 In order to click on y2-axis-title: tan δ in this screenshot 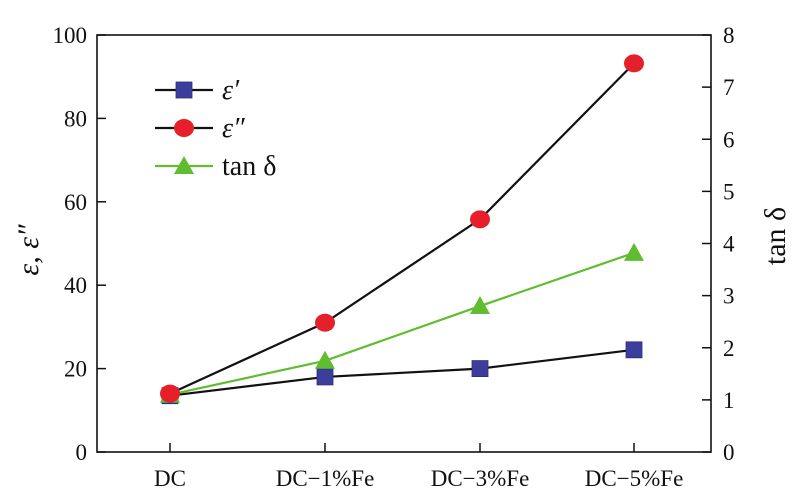, I will do `click(775, 236)`.